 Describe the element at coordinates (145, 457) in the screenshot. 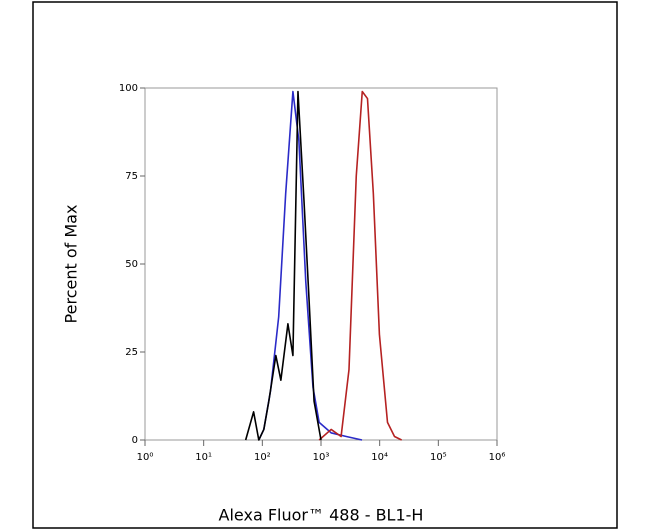

I see `x-tick-label: 10⁰` at that location.